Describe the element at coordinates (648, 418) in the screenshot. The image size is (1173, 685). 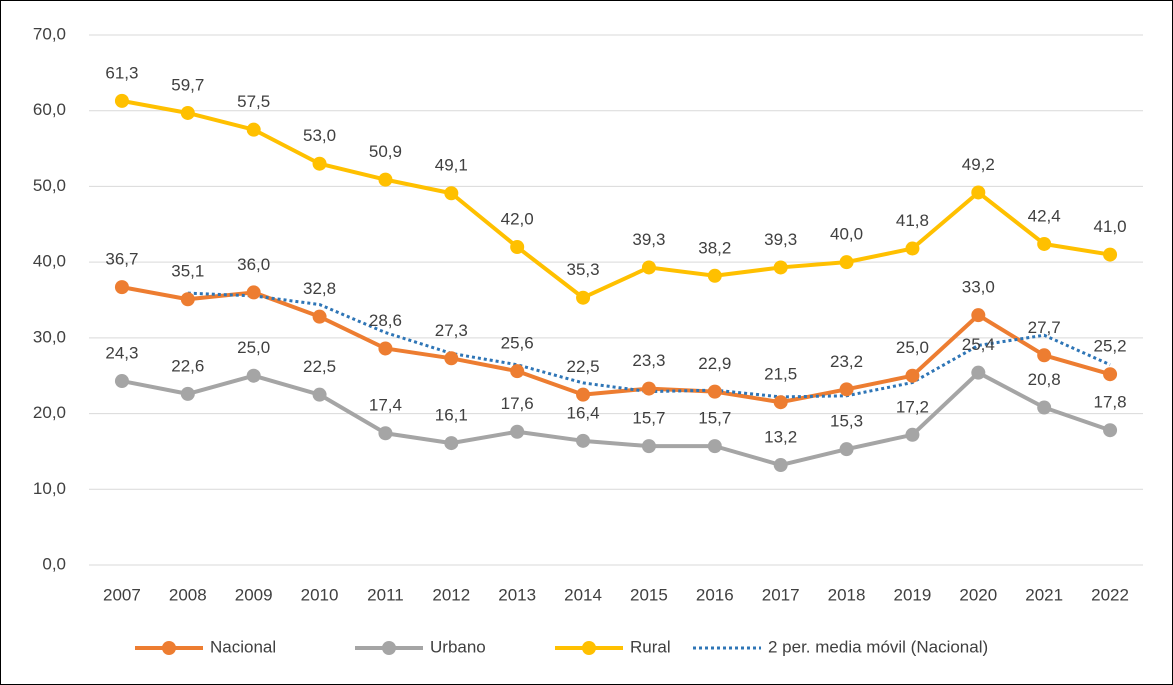
I see `data-label: 15,7` at that location.